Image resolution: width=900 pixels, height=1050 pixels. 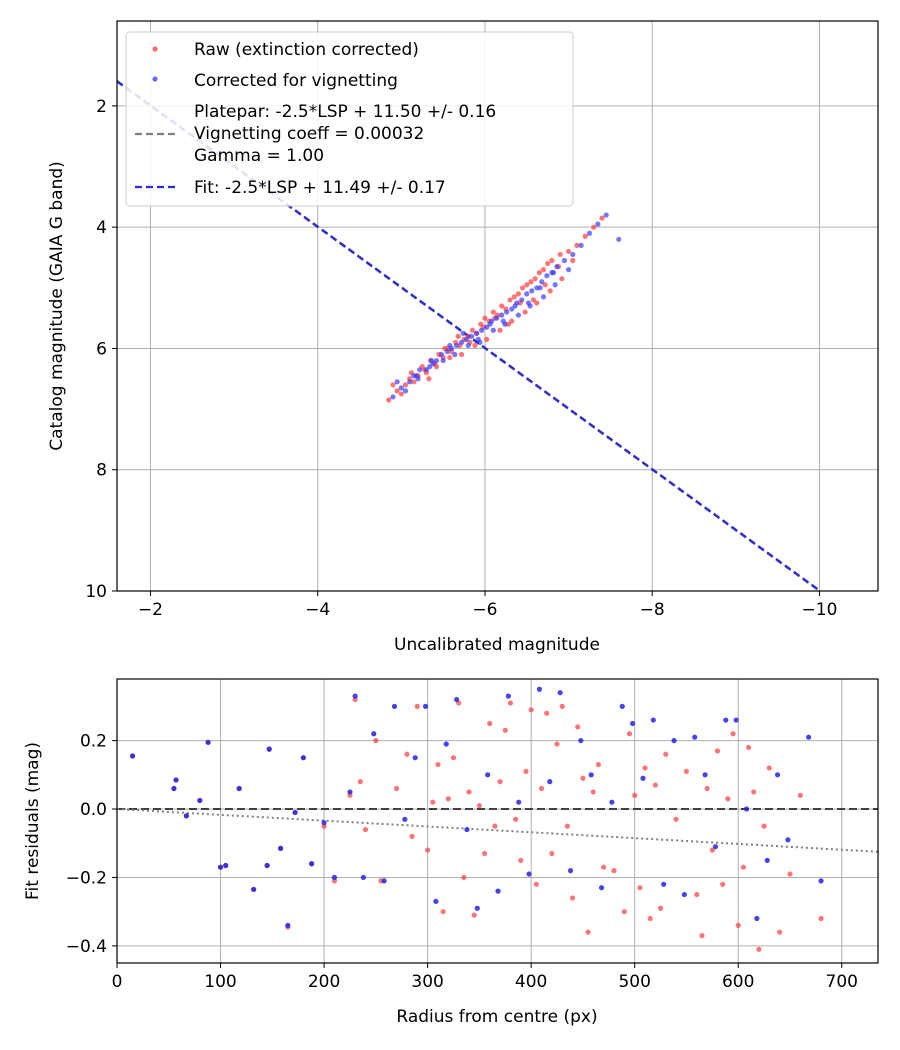 What do you see at coordinates (485, 977) in the screenshot?
I see `bottom-x-ticks: 0 100 200 300 400 500 600 700` at bounding box center [485, 977].